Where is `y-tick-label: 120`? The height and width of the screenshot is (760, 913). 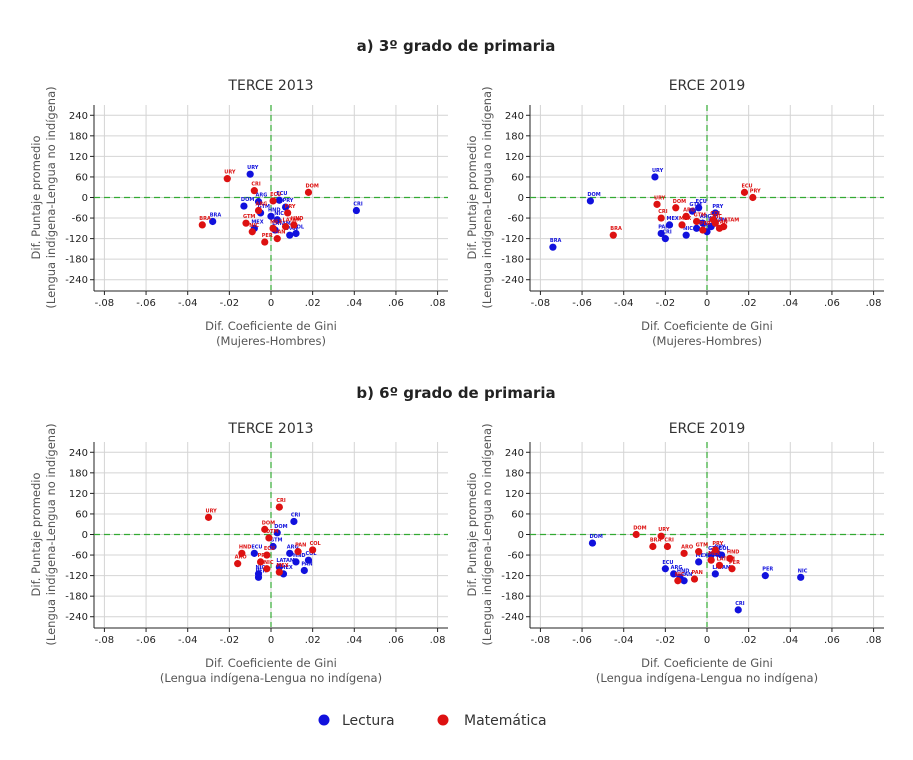 y-tick-label: 120 is located at coordinates (514, 494).